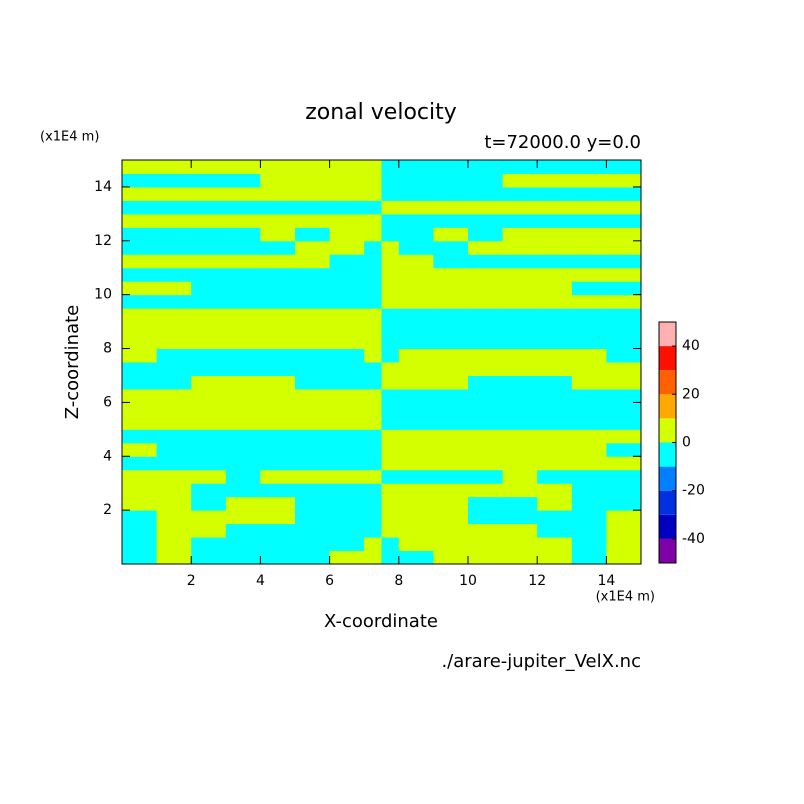  I want to click on y-axis-label: Z-coordinate, so click(72, 362).